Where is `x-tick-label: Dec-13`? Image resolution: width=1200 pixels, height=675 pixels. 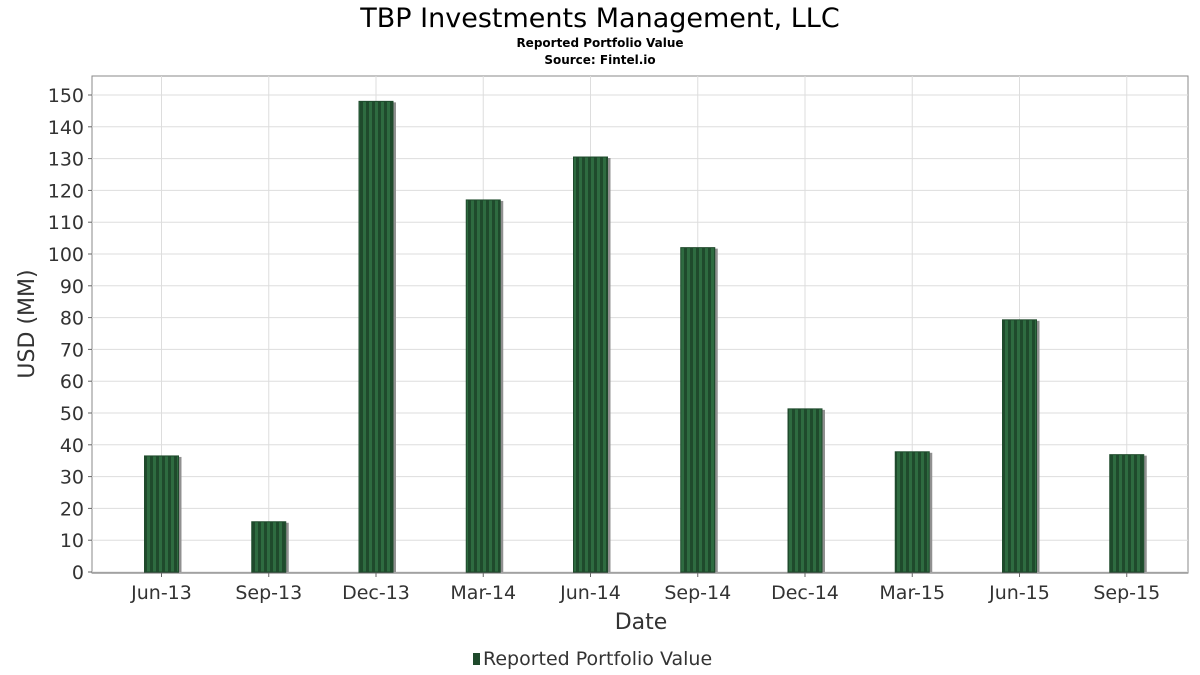
x-tick-label: Dec-13 is located at coordinates (376, 593).